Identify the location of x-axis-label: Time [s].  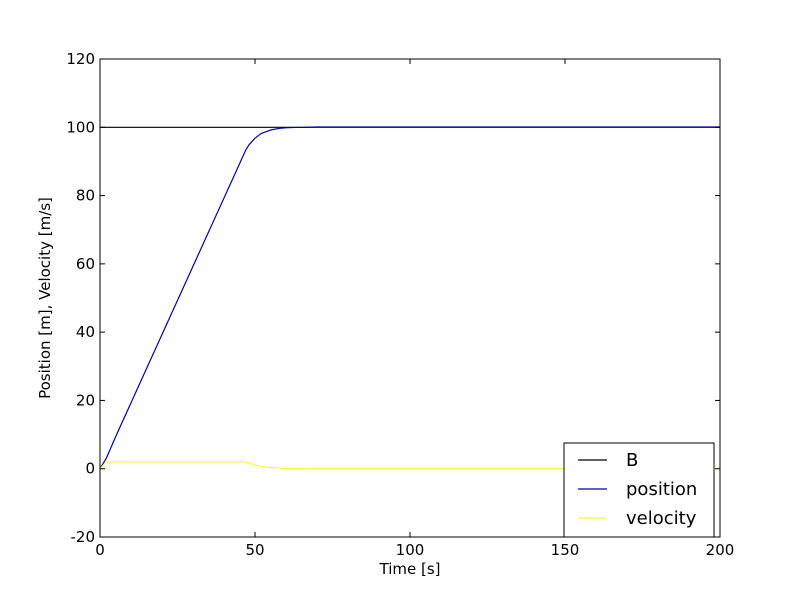
(410, 569).